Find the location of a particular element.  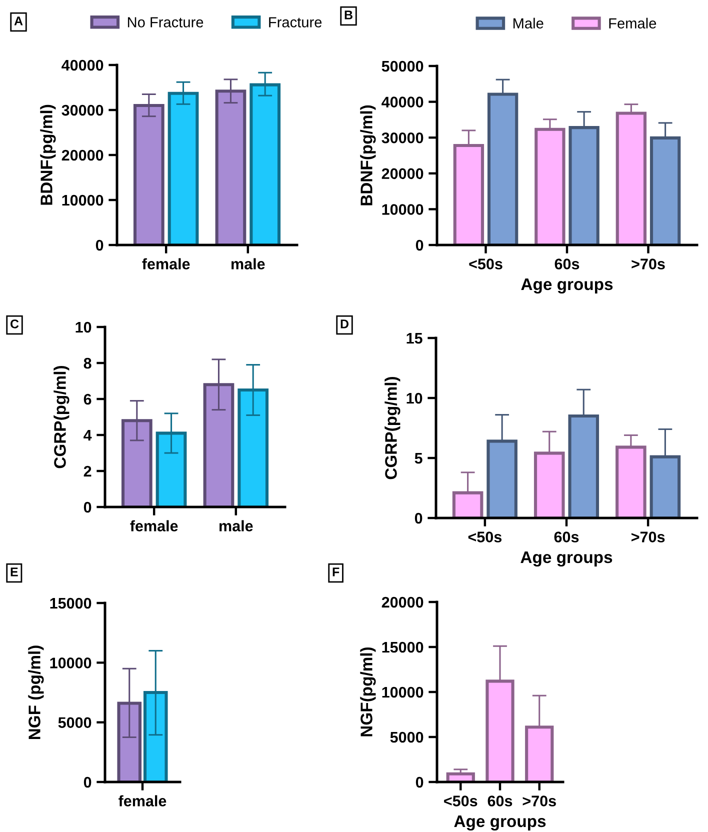

y-tick-label: 50000 is located at coordinates (403, 66).